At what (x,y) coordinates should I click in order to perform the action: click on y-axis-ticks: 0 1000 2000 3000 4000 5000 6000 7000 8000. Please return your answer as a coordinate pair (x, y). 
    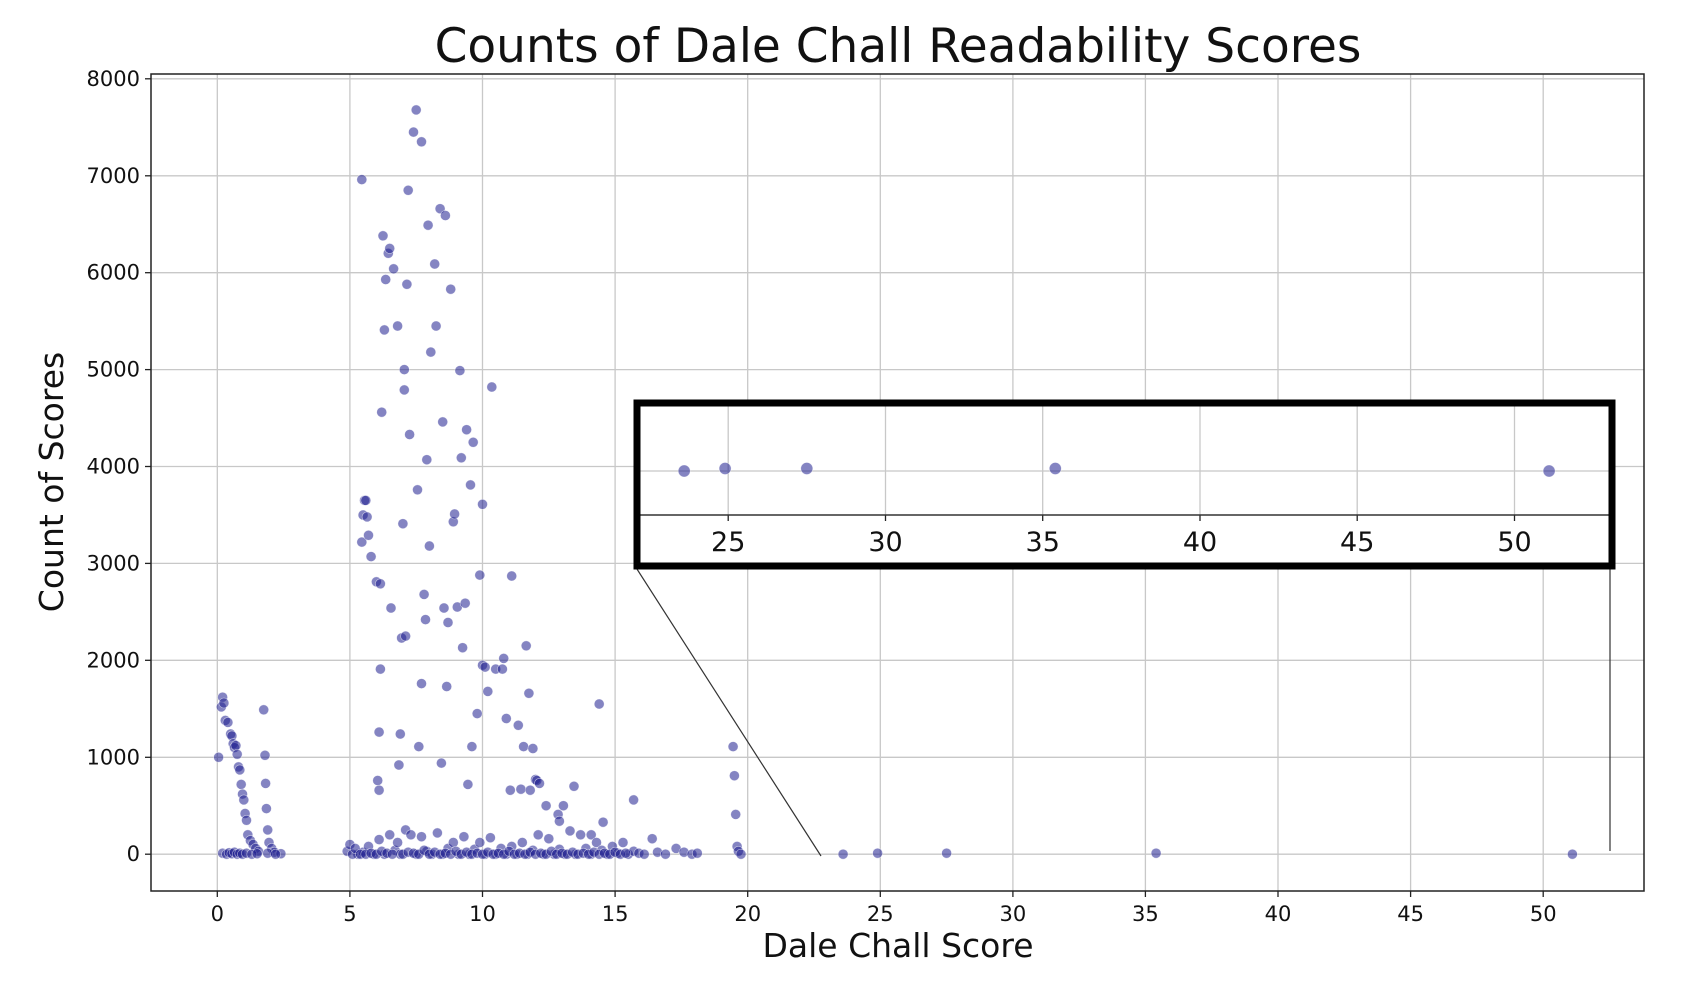
    Looking at the image, I should click on (119, 466).